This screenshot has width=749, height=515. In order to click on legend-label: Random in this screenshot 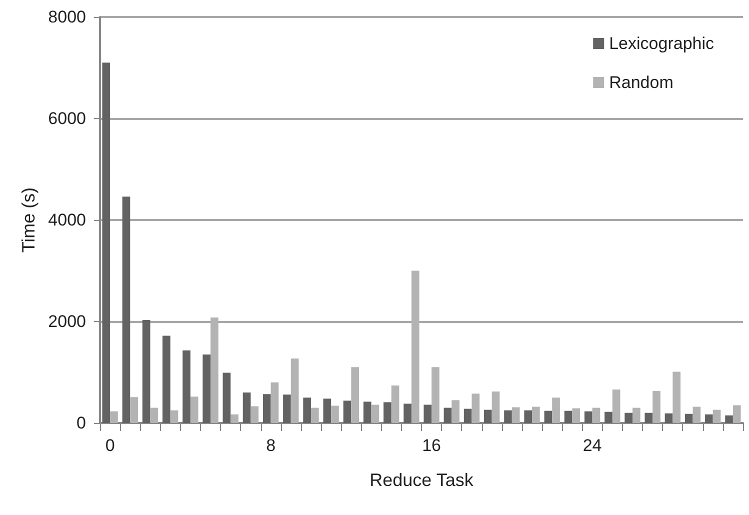, I will do `click(641, 82)`.